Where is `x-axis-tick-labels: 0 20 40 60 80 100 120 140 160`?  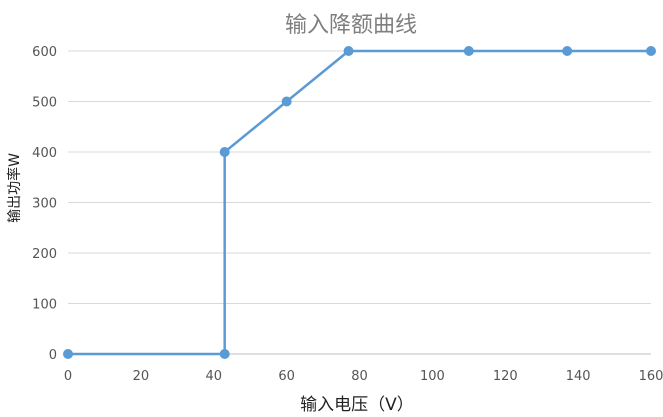 x-axis-tick-labels: 0 20 40 60 80 100 120 140 160 is located at coordinates (363, 376).